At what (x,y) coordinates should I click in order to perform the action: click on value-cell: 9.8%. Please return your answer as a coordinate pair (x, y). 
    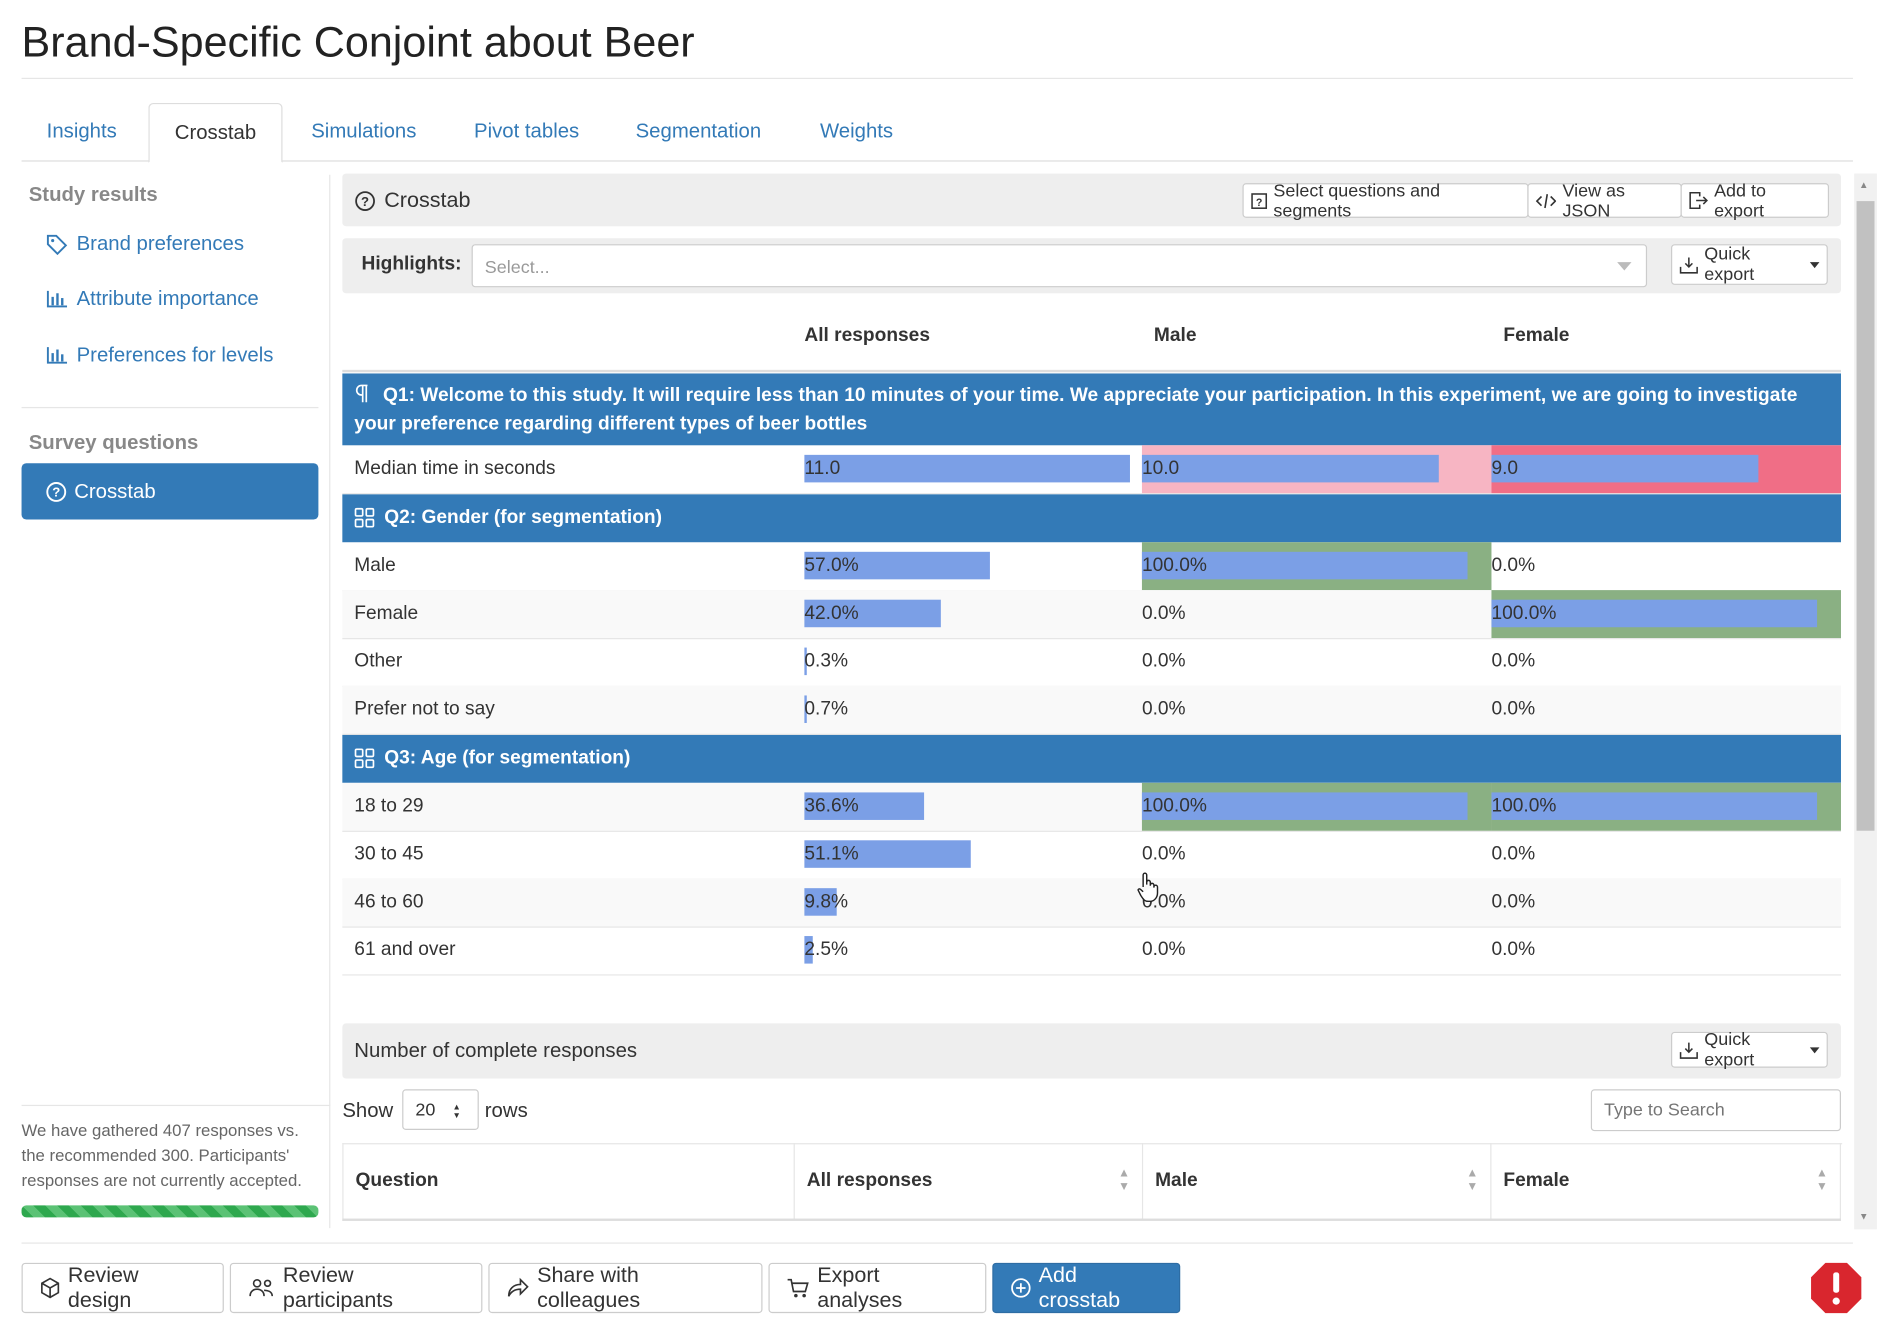
    Looking at the image, I should click on (979, 903).